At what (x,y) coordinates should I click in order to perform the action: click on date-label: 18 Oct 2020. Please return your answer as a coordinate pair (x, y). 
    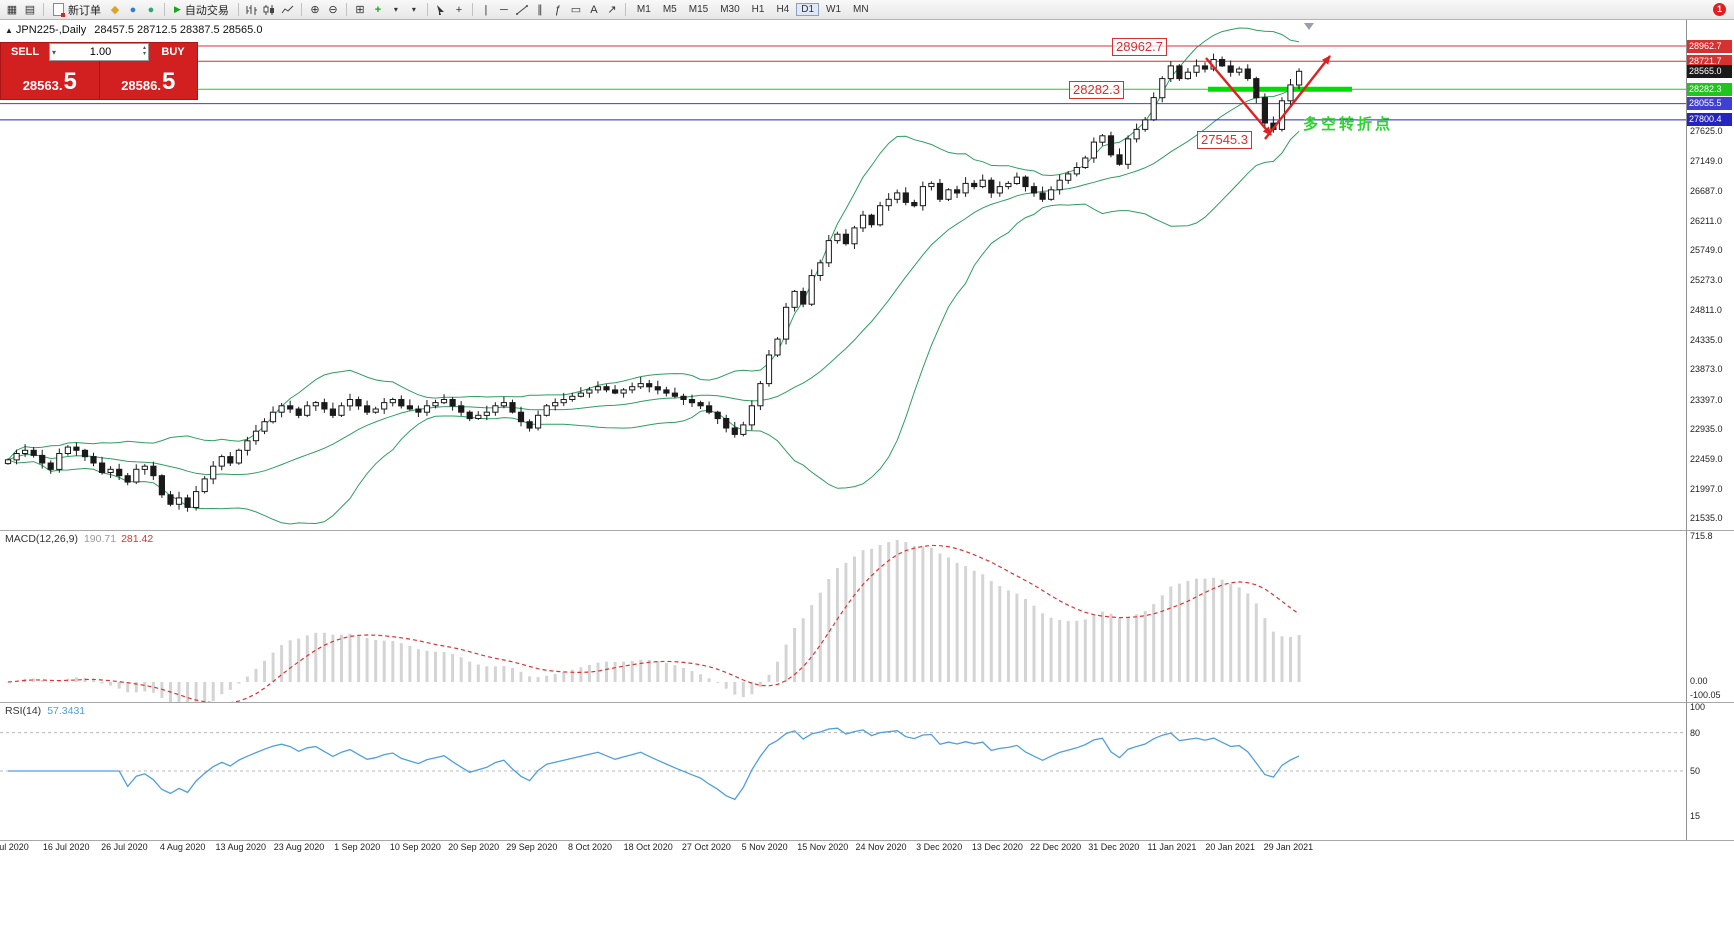
    Looking at the image, I should click on (648, 847).